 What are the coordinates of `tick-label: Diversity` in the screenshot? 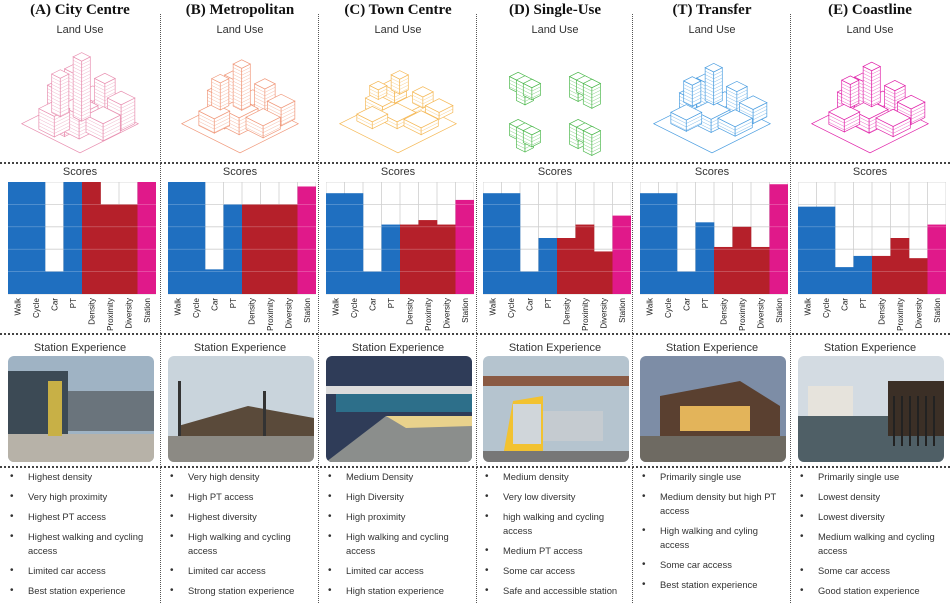 It's located at (760, 313).